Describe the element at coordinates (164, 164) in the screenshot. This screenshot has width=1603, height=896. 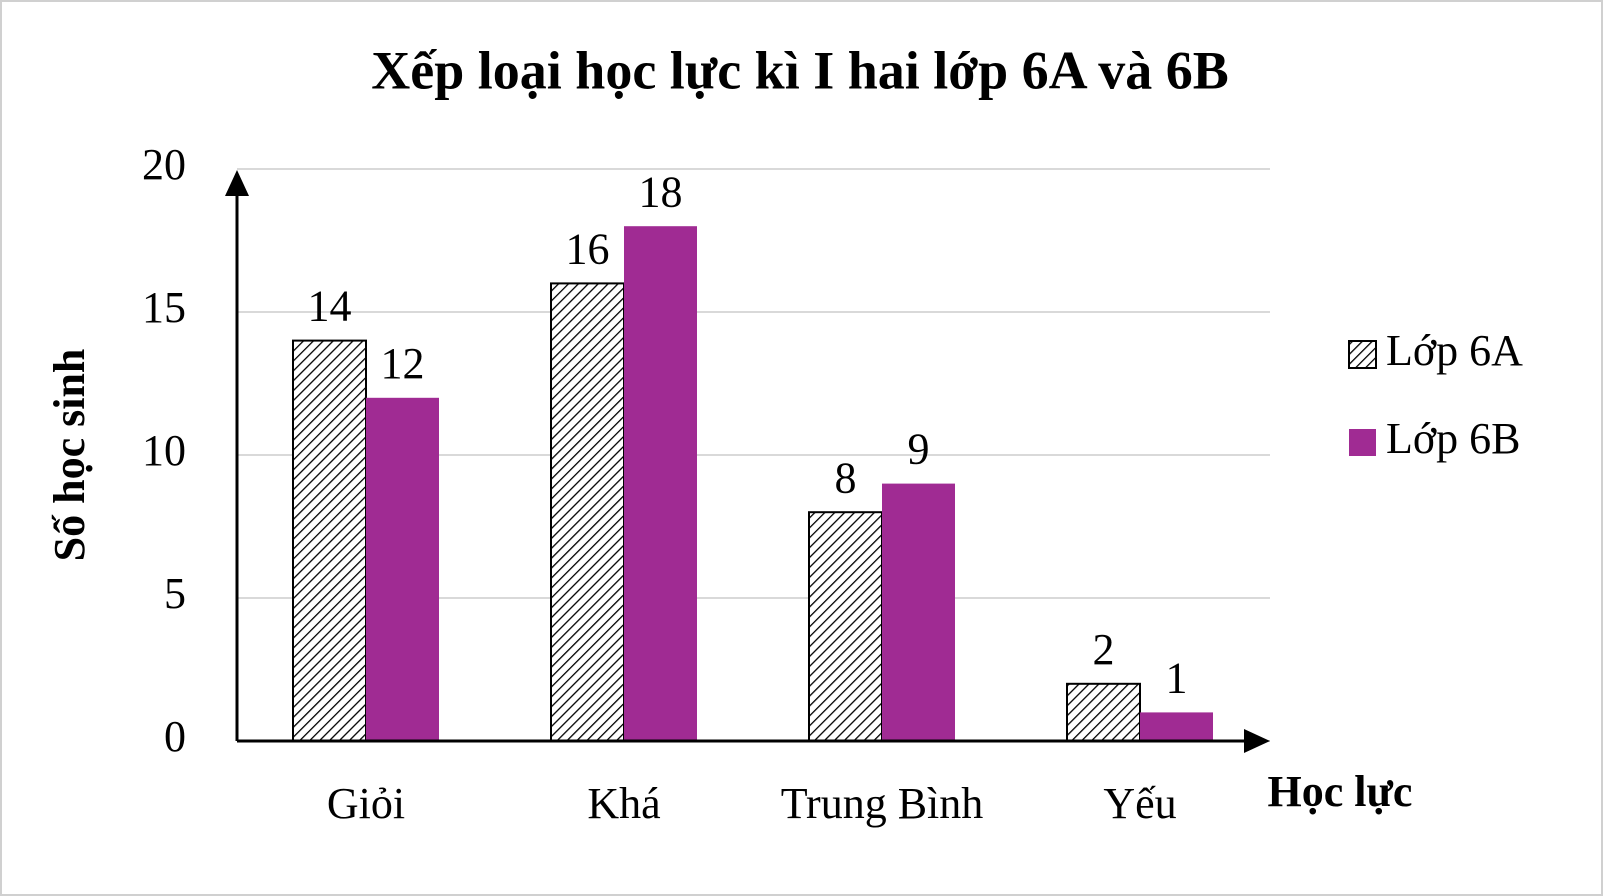
I see `y-tick-label: 20` at that location.